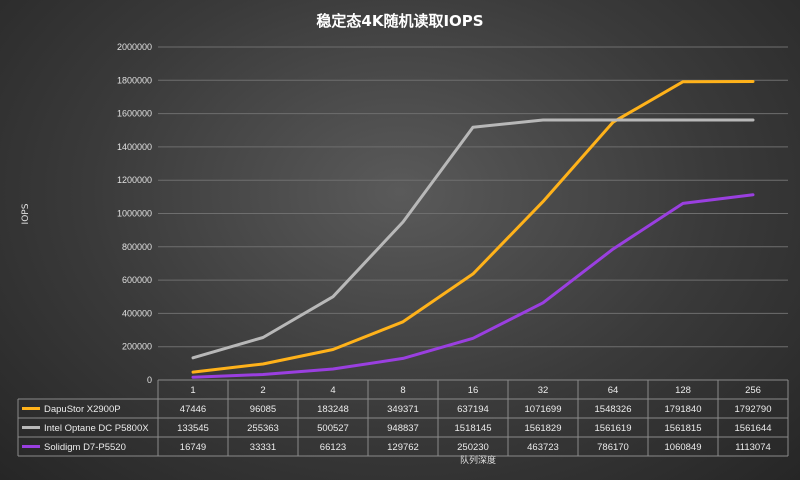 Image resolution: width=800 pixels, height=480 pixels. Describe the element at coordinates (192, 390) in the screenshot. I see `x-tick-label: 1` at that location.